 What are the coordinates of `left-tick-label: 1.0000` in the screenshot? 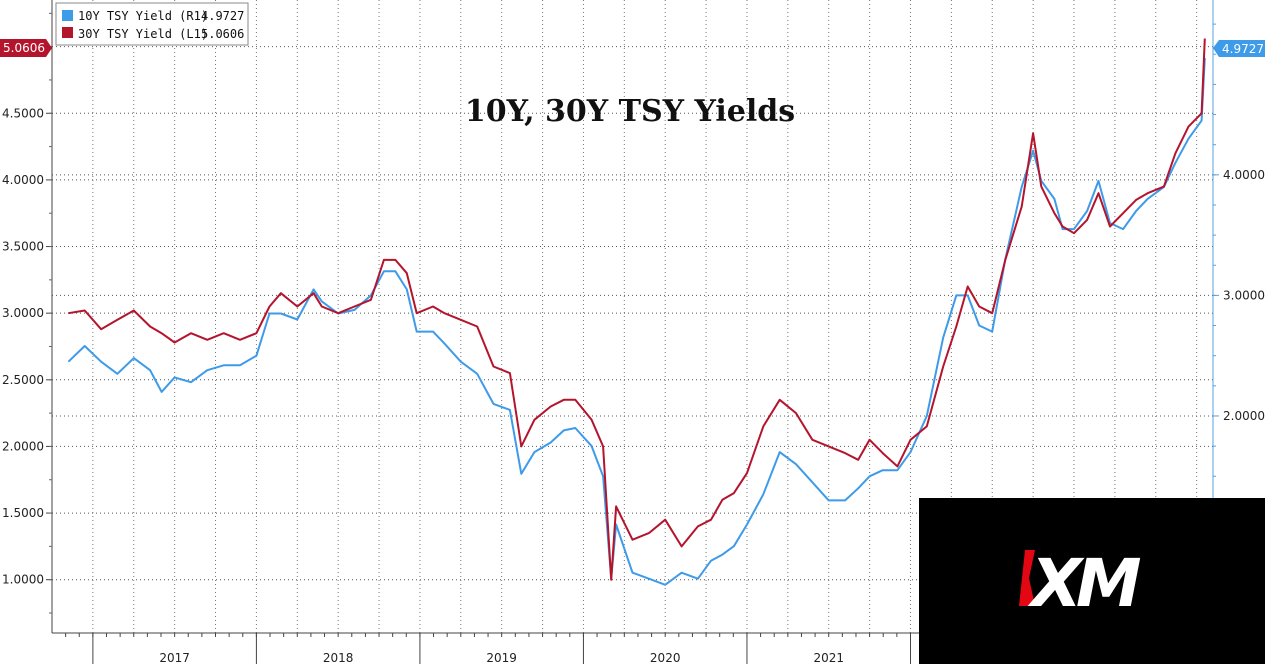 It's located at (23, 580).